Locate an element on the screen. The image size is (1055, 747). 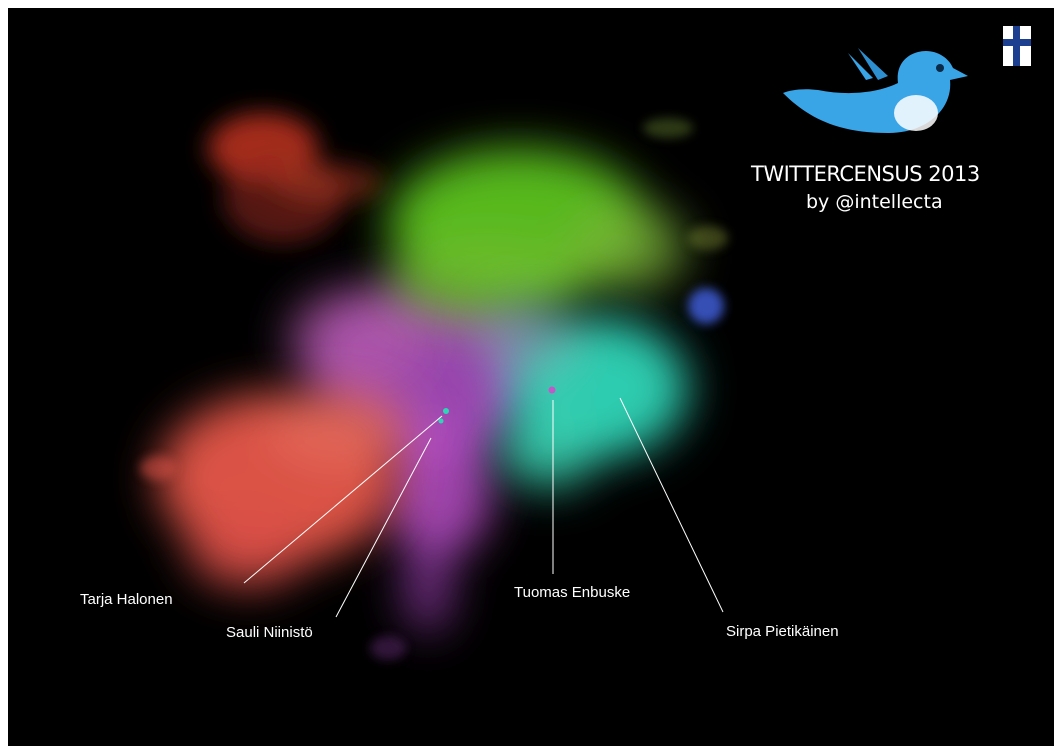
cluster-cyan is located at coordinates (583, 393).